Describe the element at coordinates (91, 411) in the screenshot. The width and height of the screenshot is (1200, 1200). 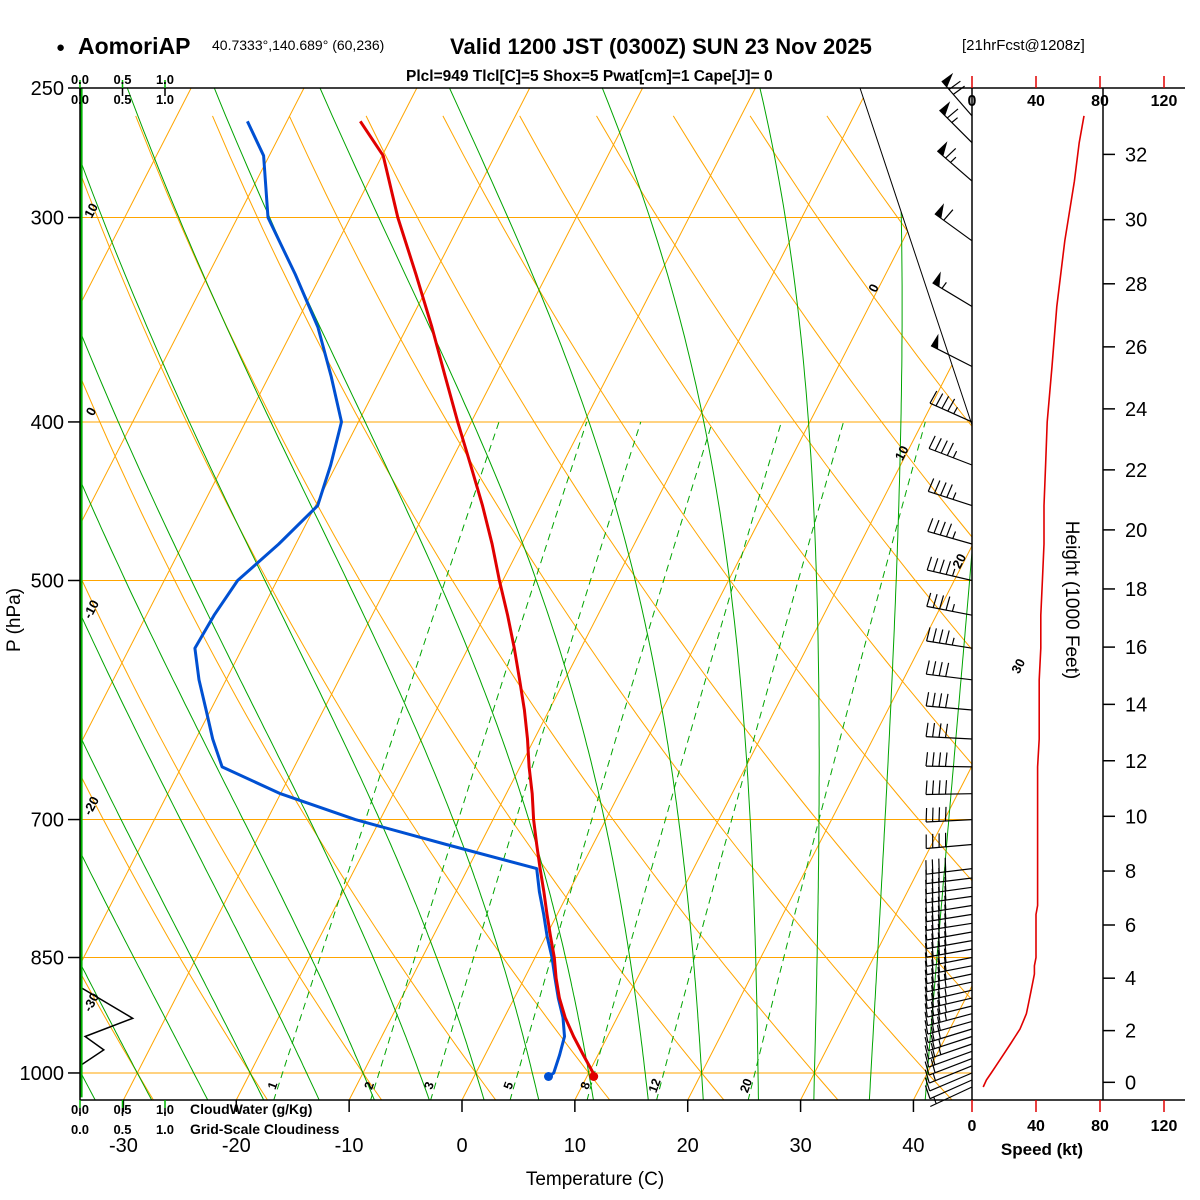
I see `dry-adiabat-label: 0` at that location.